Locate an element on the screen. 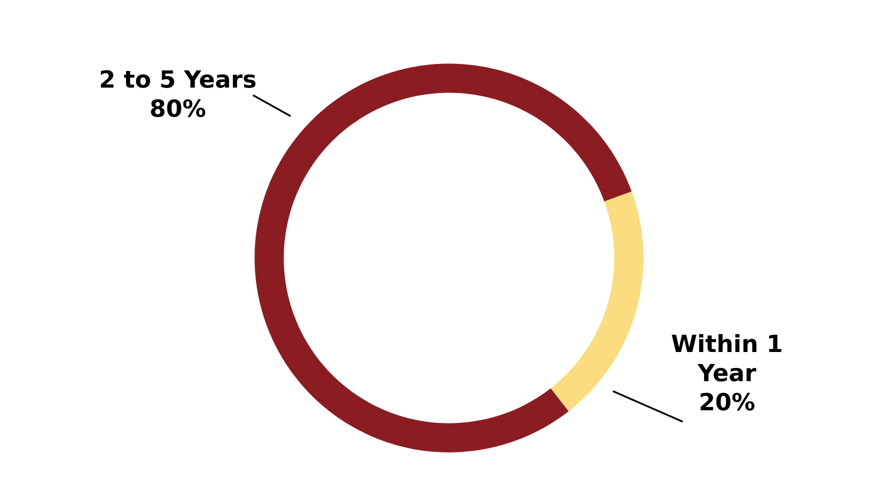  slice-label: Within 1 Year is located at coordinates (727, 358).